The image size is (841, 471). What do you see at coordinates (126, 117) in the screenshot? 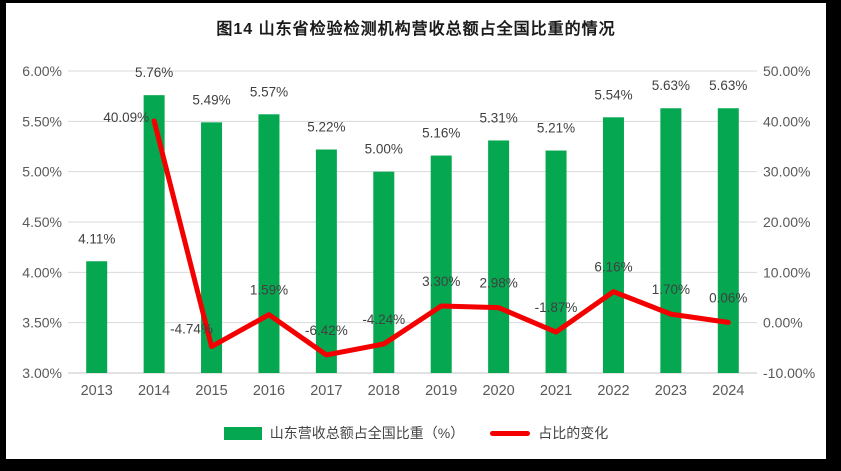
I see `line-label-2014: 40.09%` at bounding box center [126, 117].